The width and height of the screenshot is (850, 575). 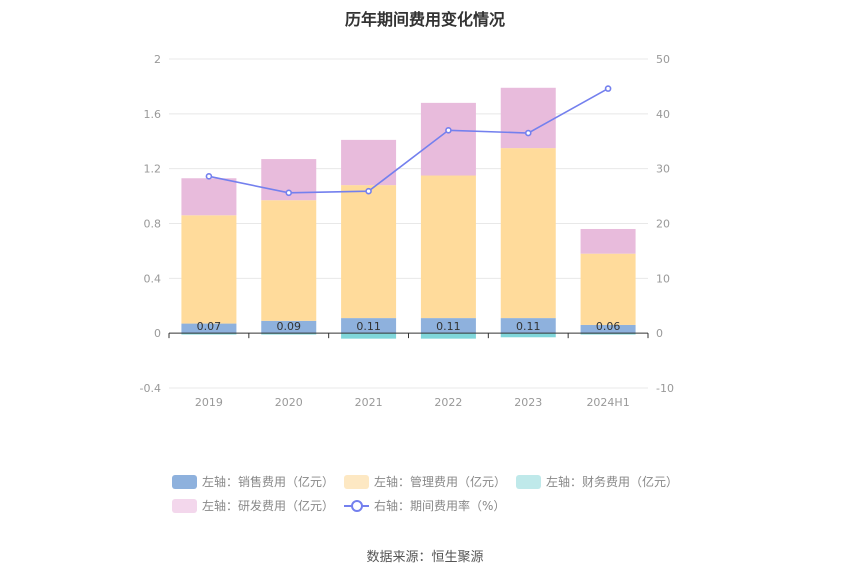 I want to click on right-axis-tick-label: 0, so click(x=659, y=333).